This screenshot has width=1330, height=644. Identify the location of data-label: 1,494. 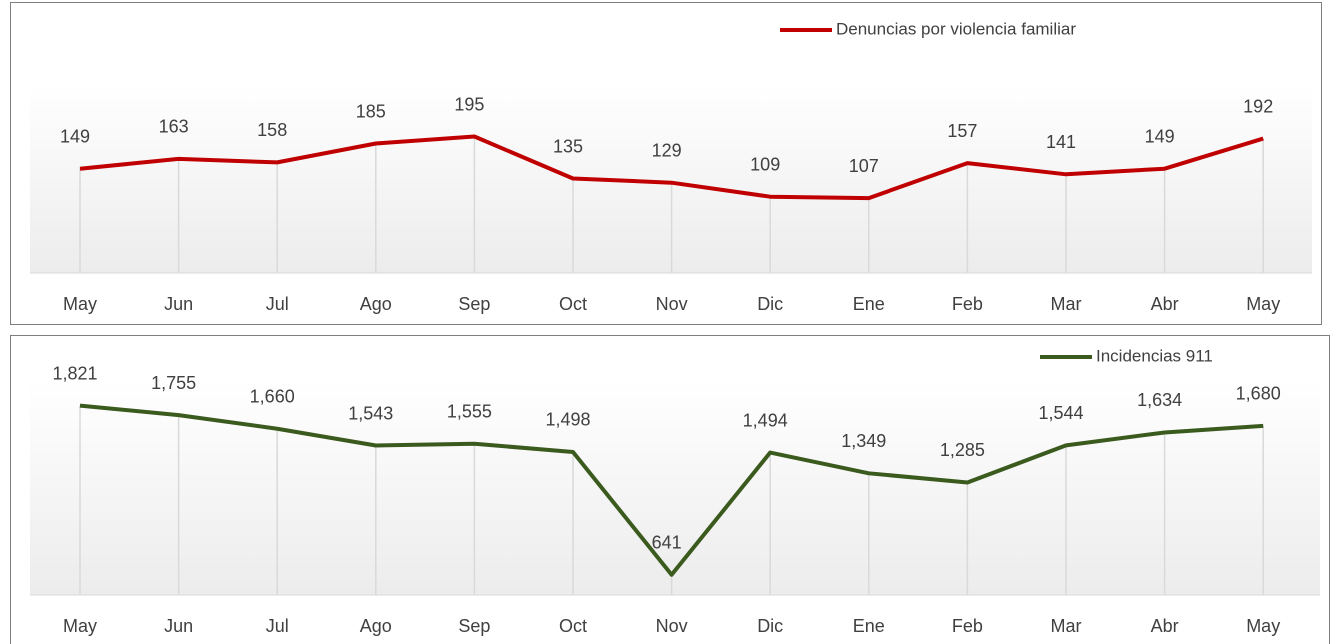
(765, 420).